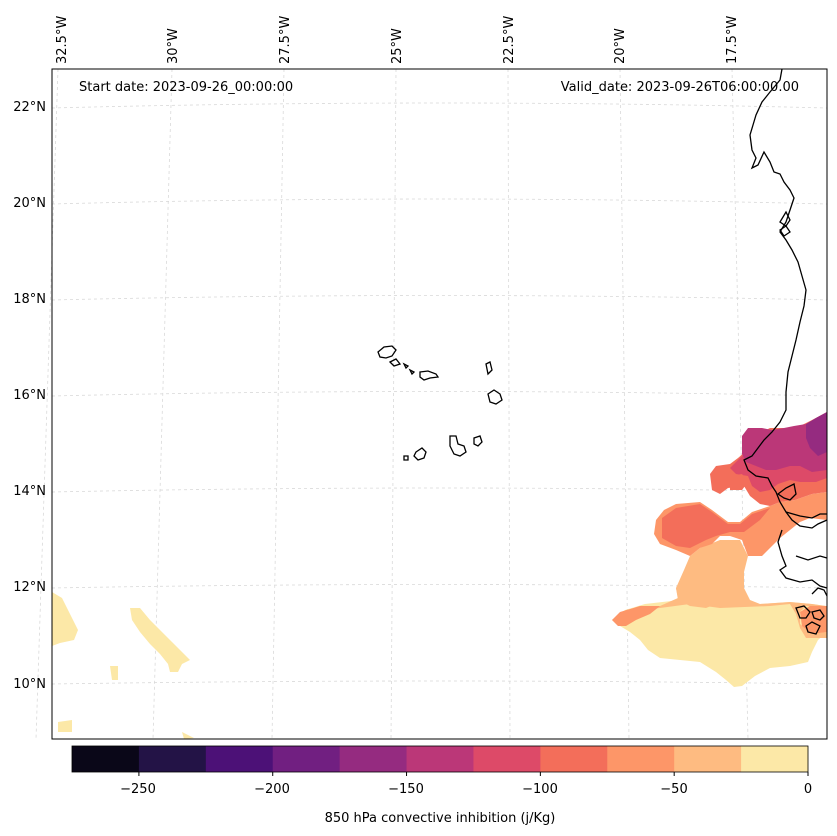  I want to click on lat-label: 18°N, so click(29, 299).